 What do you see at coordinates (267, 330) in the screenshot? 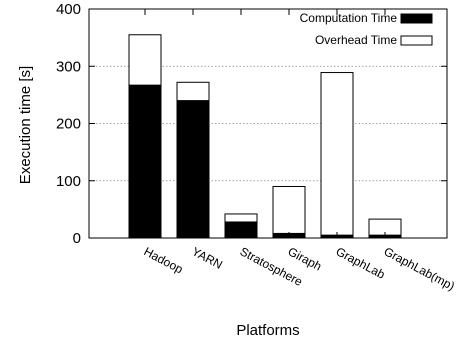
I see `x-axis-label: Platforms` at bounding box center [267, 330].